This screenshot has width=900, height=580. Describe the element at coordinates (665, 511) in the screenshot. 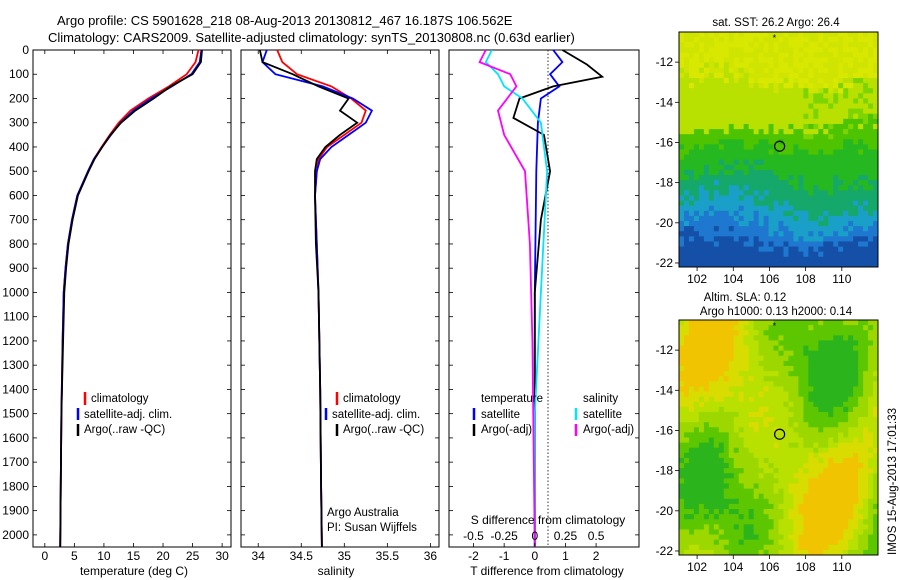

I see `map-lat-label: -20` at that location.